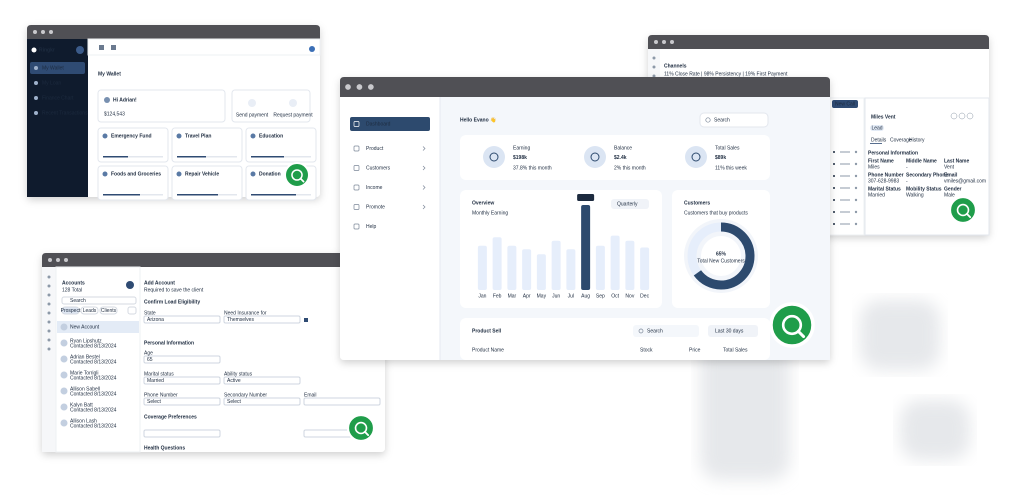 The width and height of the screenshot is (1024, 497). Describe the element at coordinates (375, 207) in the screenshot. I see `label: Promote` at that location.